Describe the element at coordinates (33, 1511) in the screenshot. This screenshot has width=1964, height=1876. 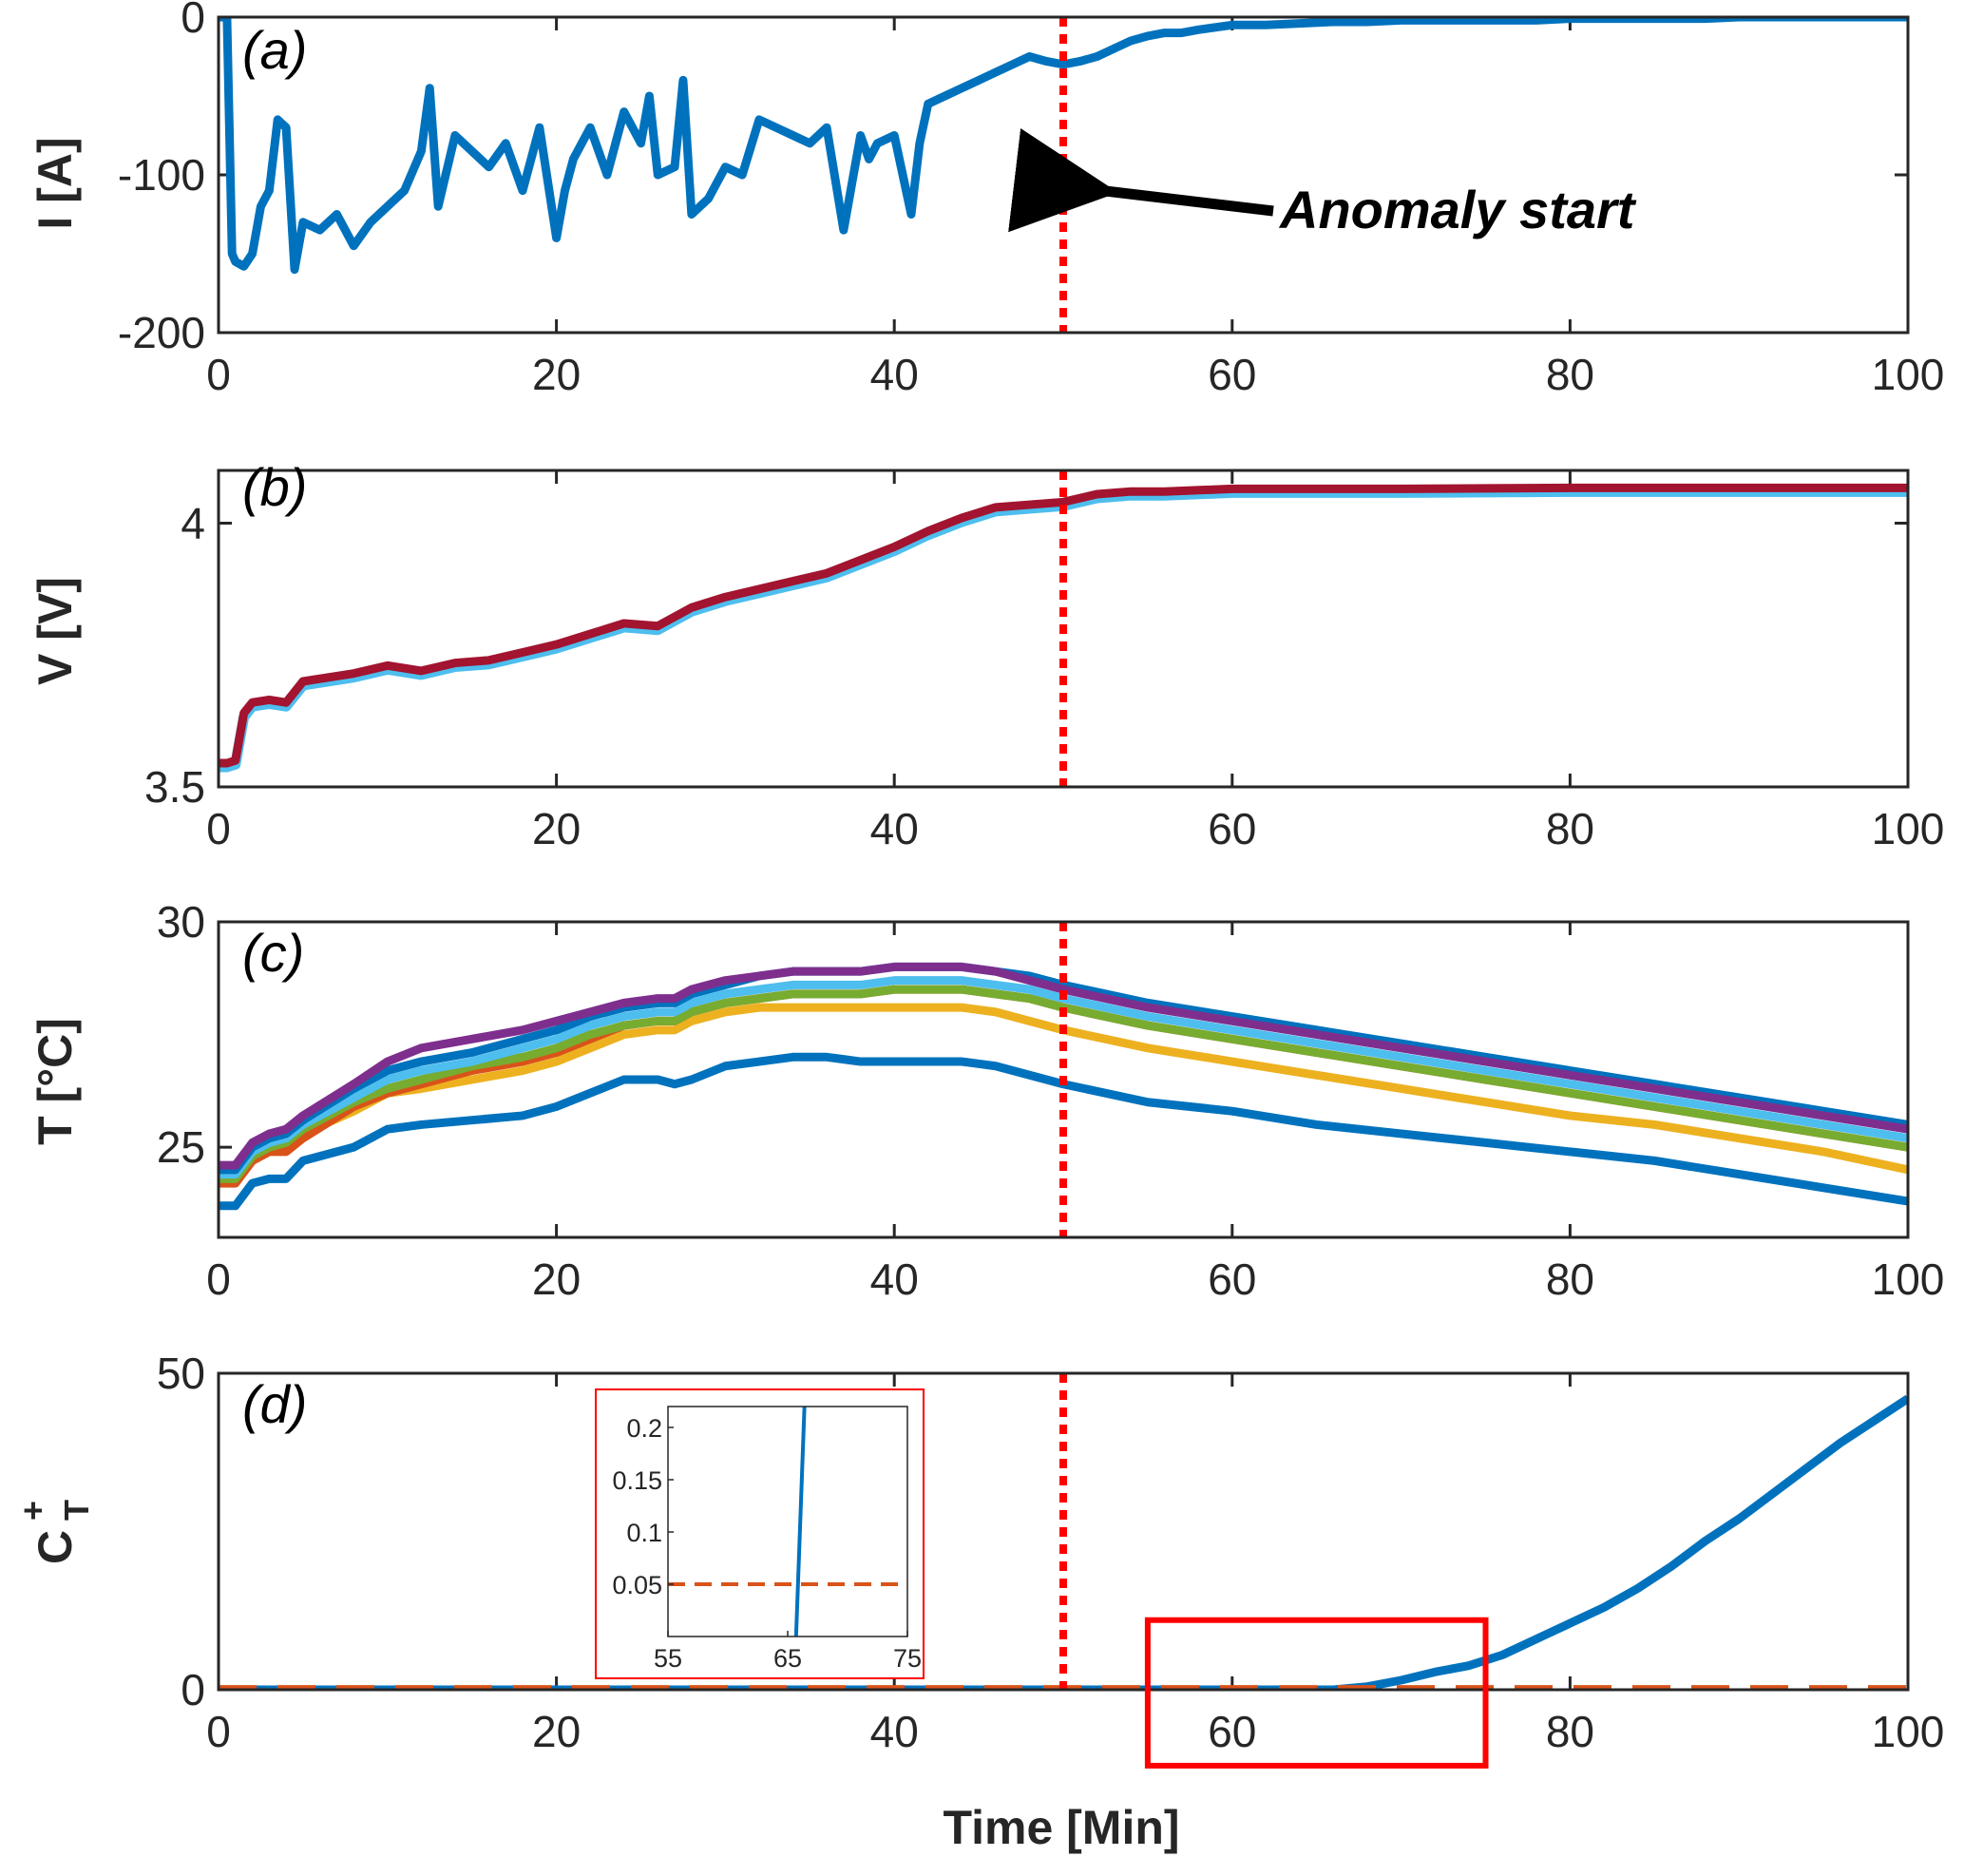
I see `panel-d-ylabel-sup: +` at that location.